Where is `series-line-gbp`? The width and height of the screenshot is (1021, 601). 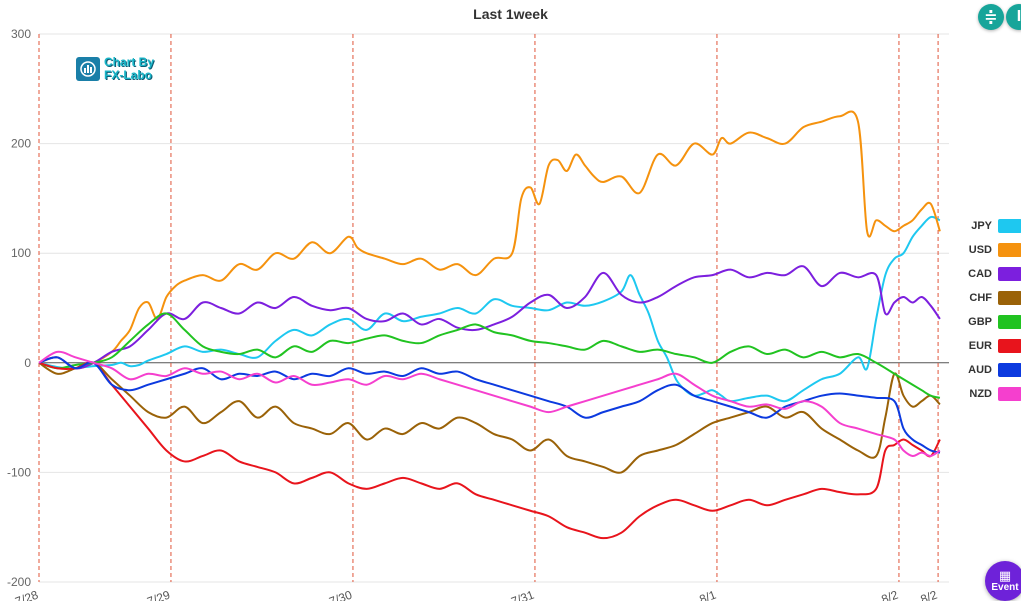
series-line-gbp is located at coordinates (489, 355).